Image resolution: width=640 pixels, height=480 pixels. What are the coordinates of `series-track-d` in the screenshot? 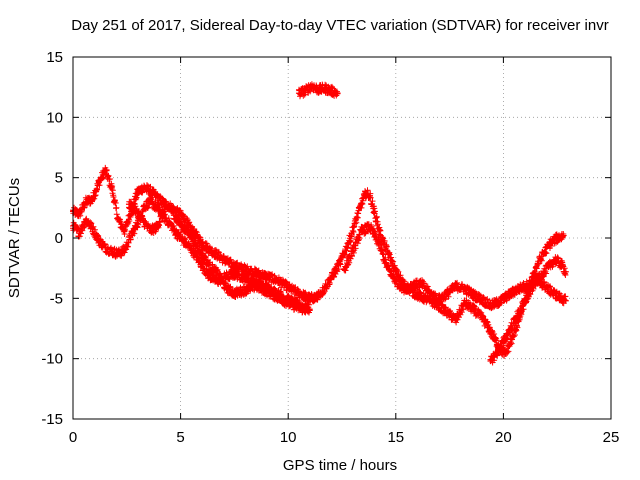 It's located at (318, 90).